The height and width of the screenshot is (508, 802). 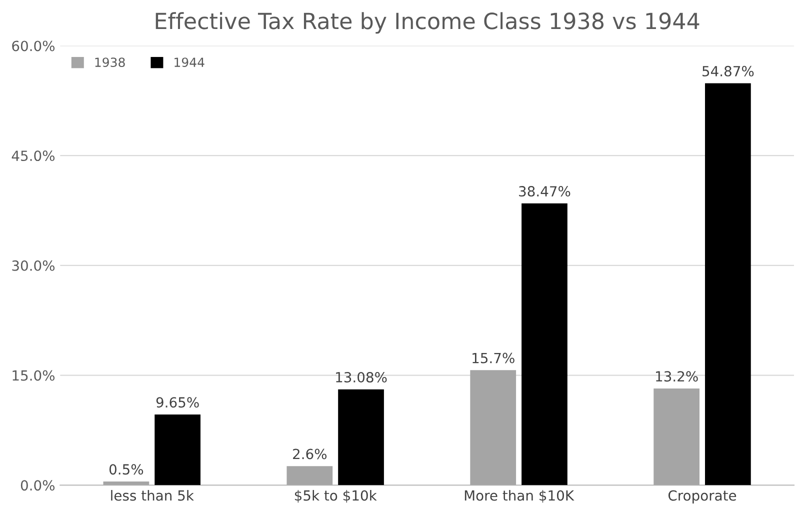 I want to click on data-label: 13.2%, so click(x=677, y=376).